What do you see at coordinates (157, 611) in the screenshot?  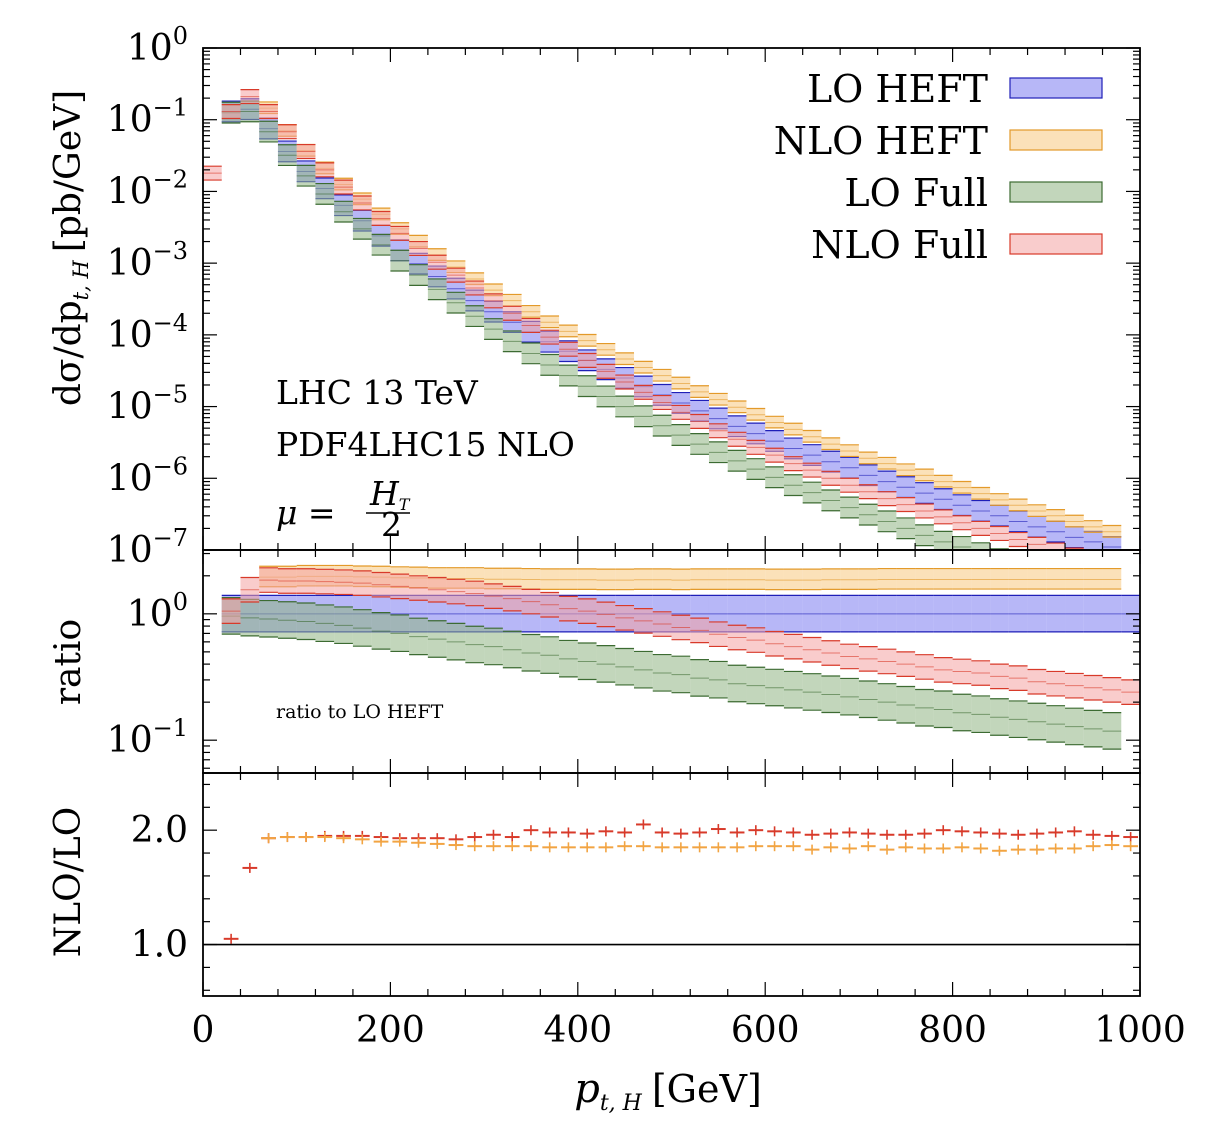 I see `ratio-y-tick-label: 100` at bounding box center [157, 611].